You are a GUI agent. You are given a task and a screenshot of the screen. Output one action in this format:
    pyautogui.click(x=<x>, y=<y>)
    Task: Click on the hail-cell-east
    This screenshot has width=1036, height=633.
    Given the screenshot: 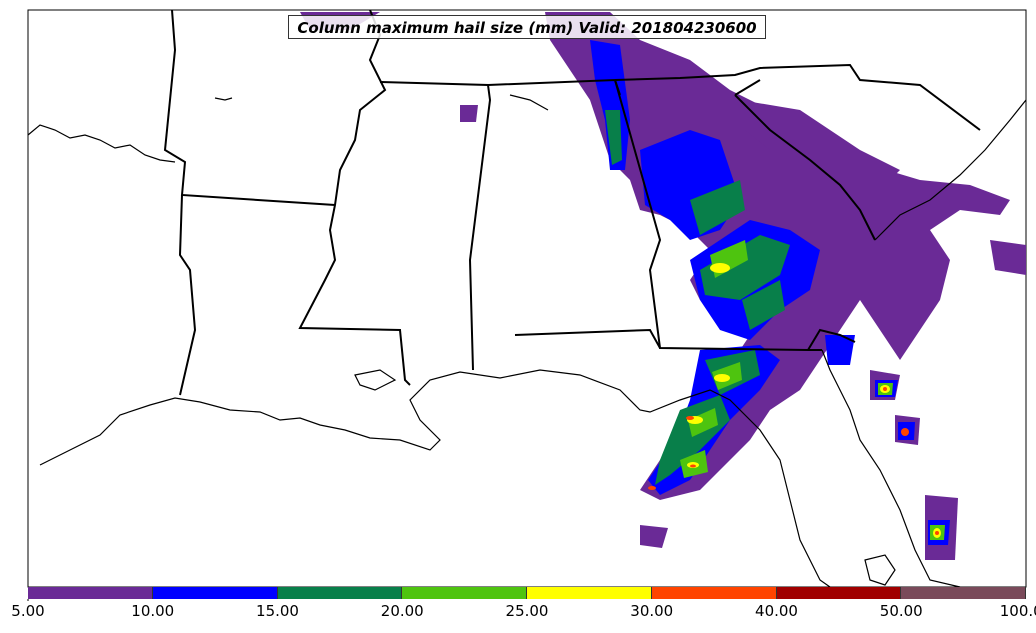 What is the action you would take?
    pyautogui.click(x=1008, y=257)
    